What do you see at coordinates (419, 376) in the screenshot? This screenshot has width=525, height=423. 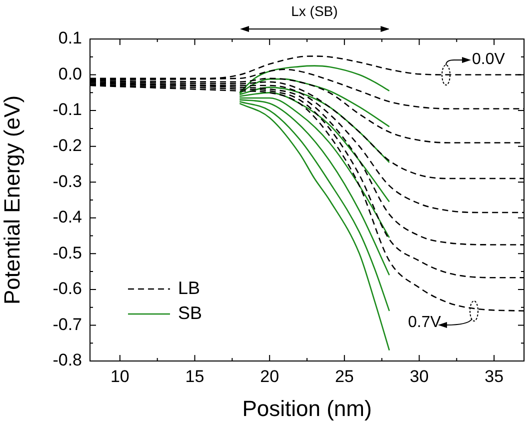 I see `x-tick-label: 30` at bounding box center [419, 376].